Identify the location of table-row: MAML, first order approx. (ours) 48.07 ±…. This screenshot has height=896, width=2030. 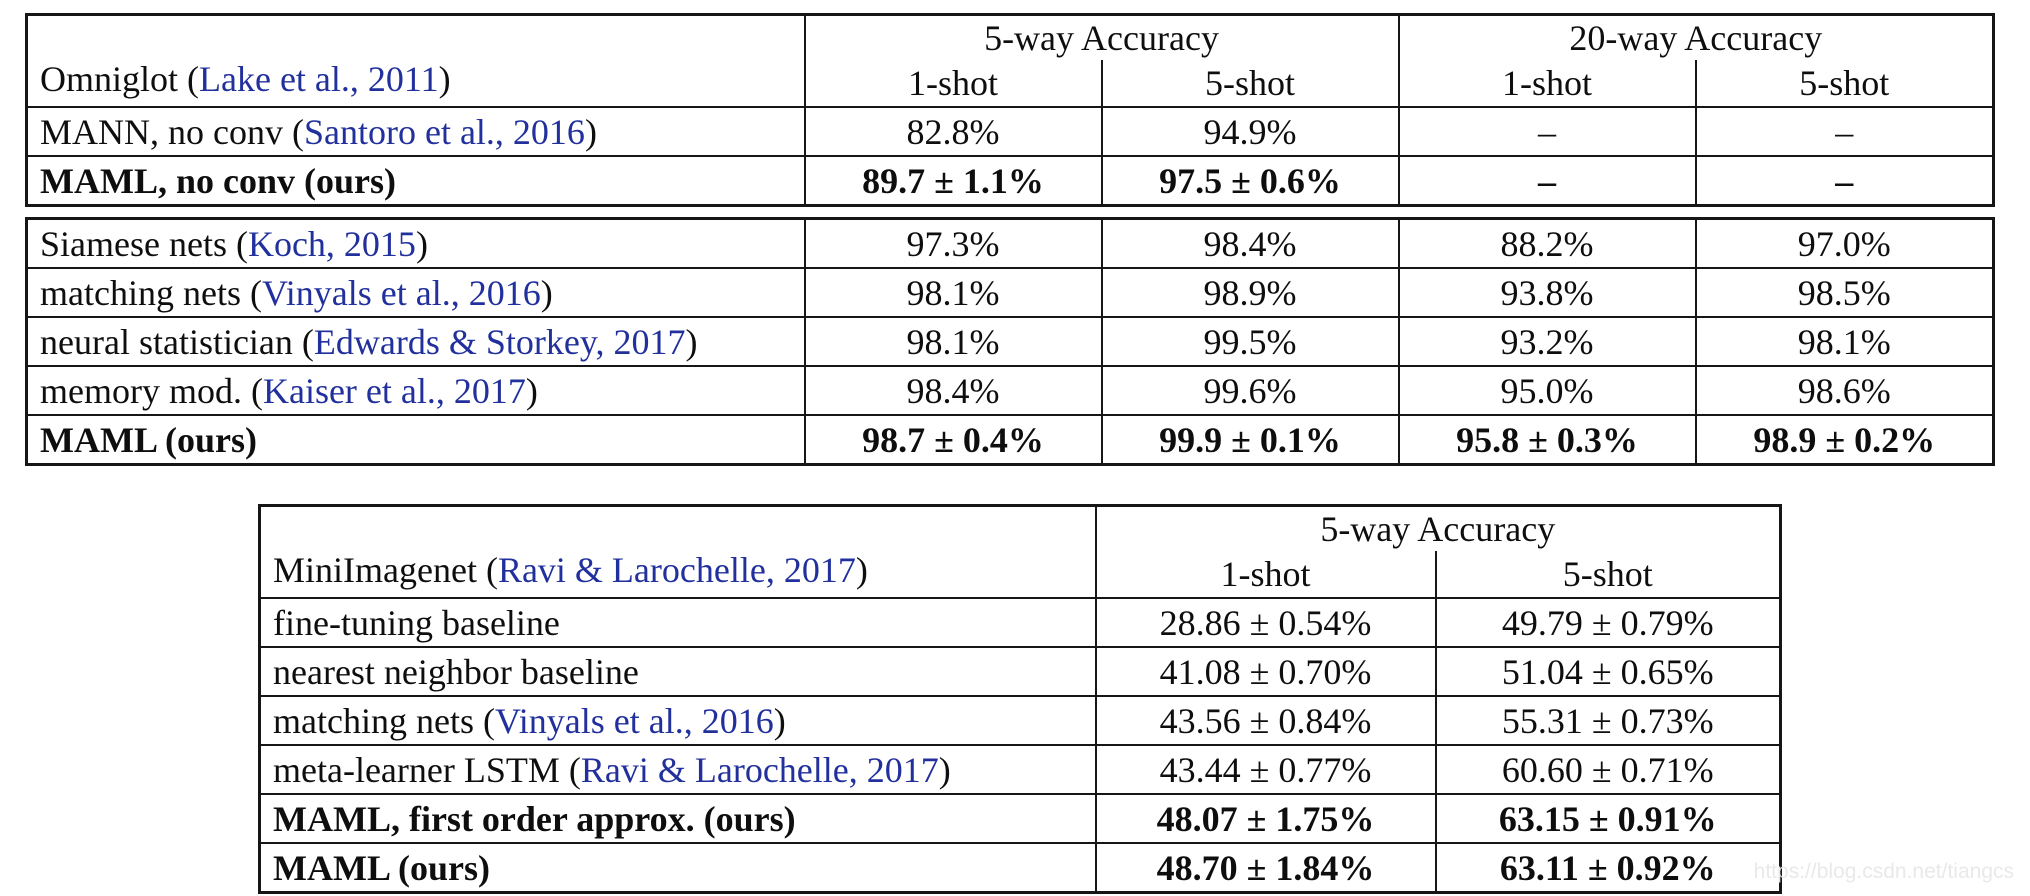
(1020, 818).